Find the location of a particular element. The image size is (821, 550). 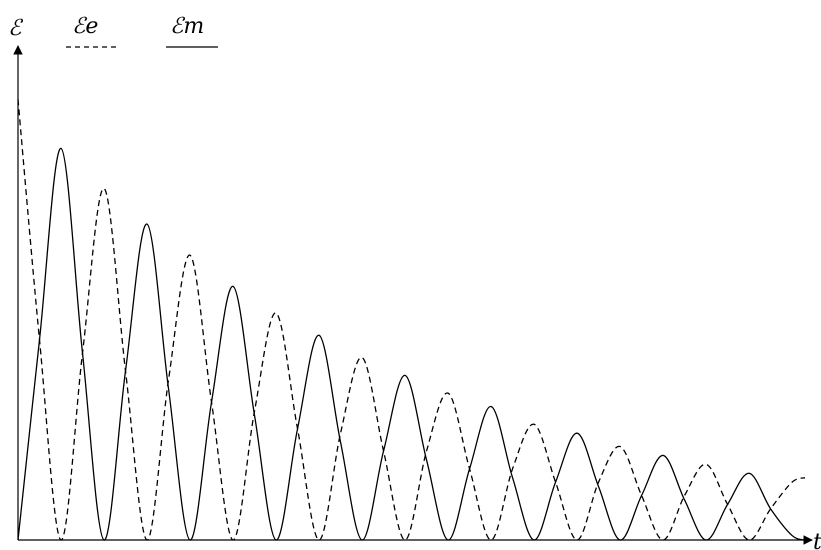

y-axis-label: ℰ is located at coordinates (16, 28).